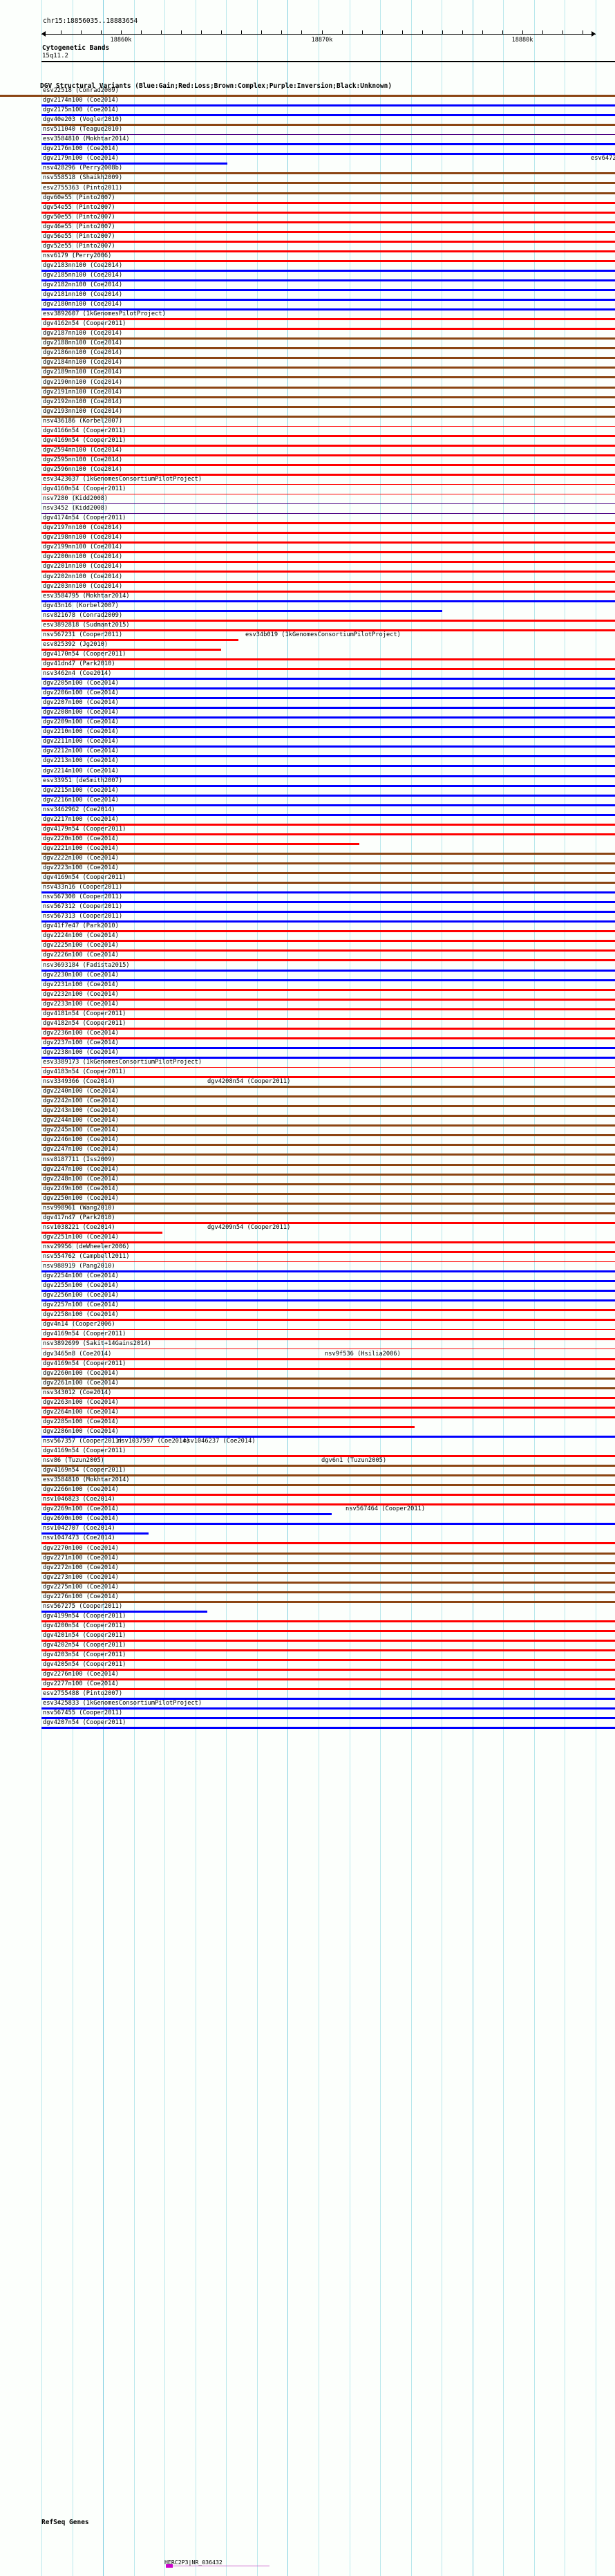 The height and width of the screenshot is (2576, 615). I want to click on dgv-track-row: dgv2246n100 (Coe2014), so click(308, 1142).